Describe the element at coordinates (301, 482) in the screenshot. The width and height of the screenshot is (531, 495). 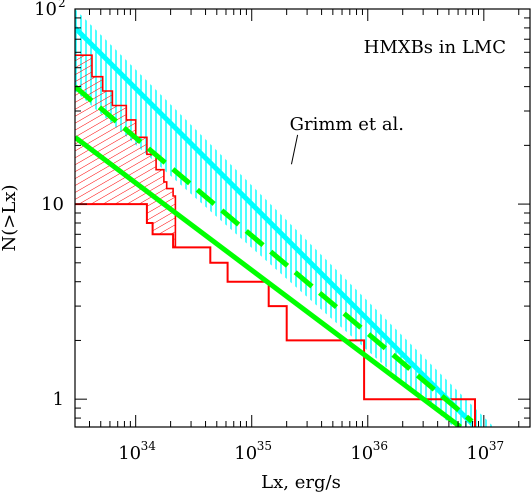
I see `x-axis-label: Lx, erg/s` at that location.